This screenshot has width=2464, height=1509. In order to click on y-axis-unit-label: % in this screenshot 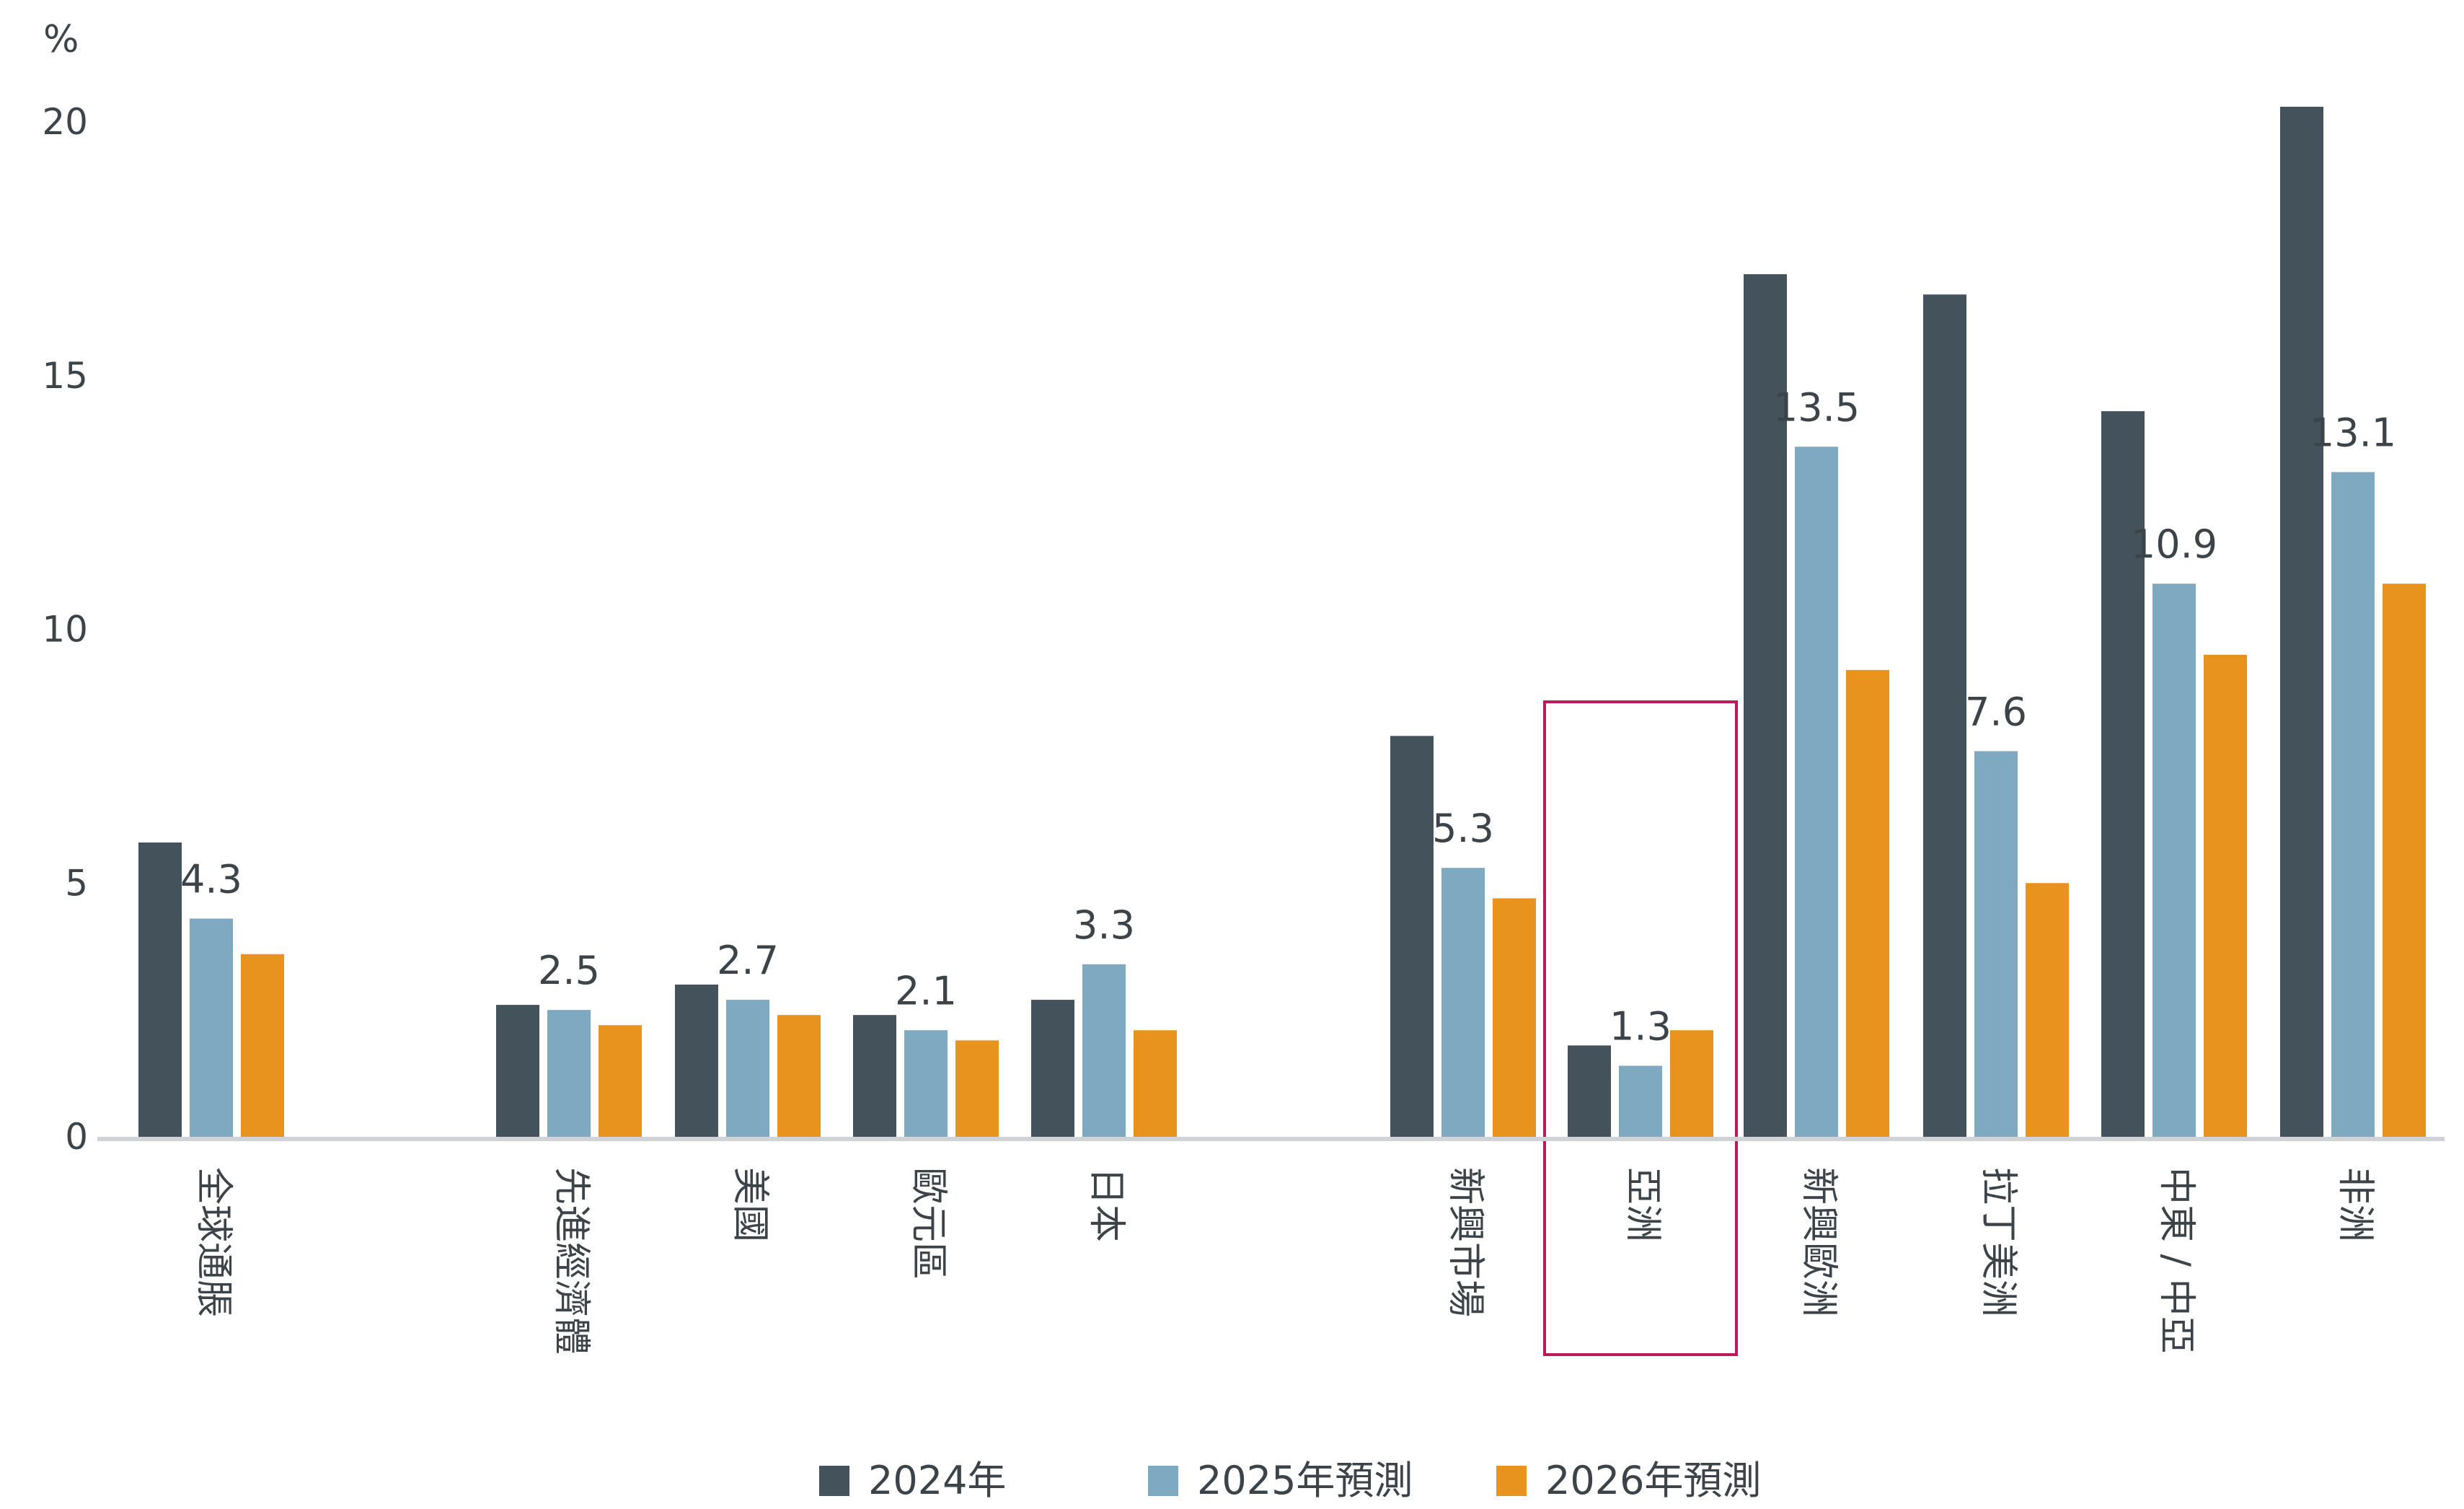, I will do `click(61, 39)`.